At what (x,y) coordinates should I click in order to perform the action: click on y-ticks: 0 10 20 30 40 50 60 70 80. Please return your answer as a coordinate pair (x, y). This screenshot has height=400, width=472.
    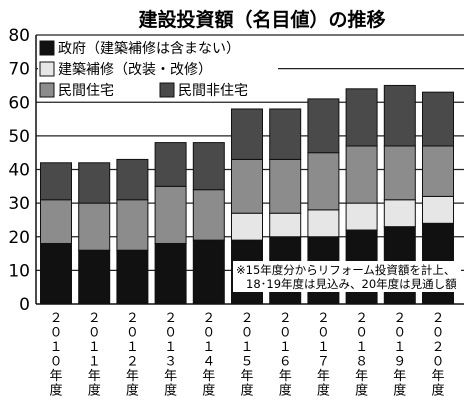
    Looking at the image, I should click on (19, 170).